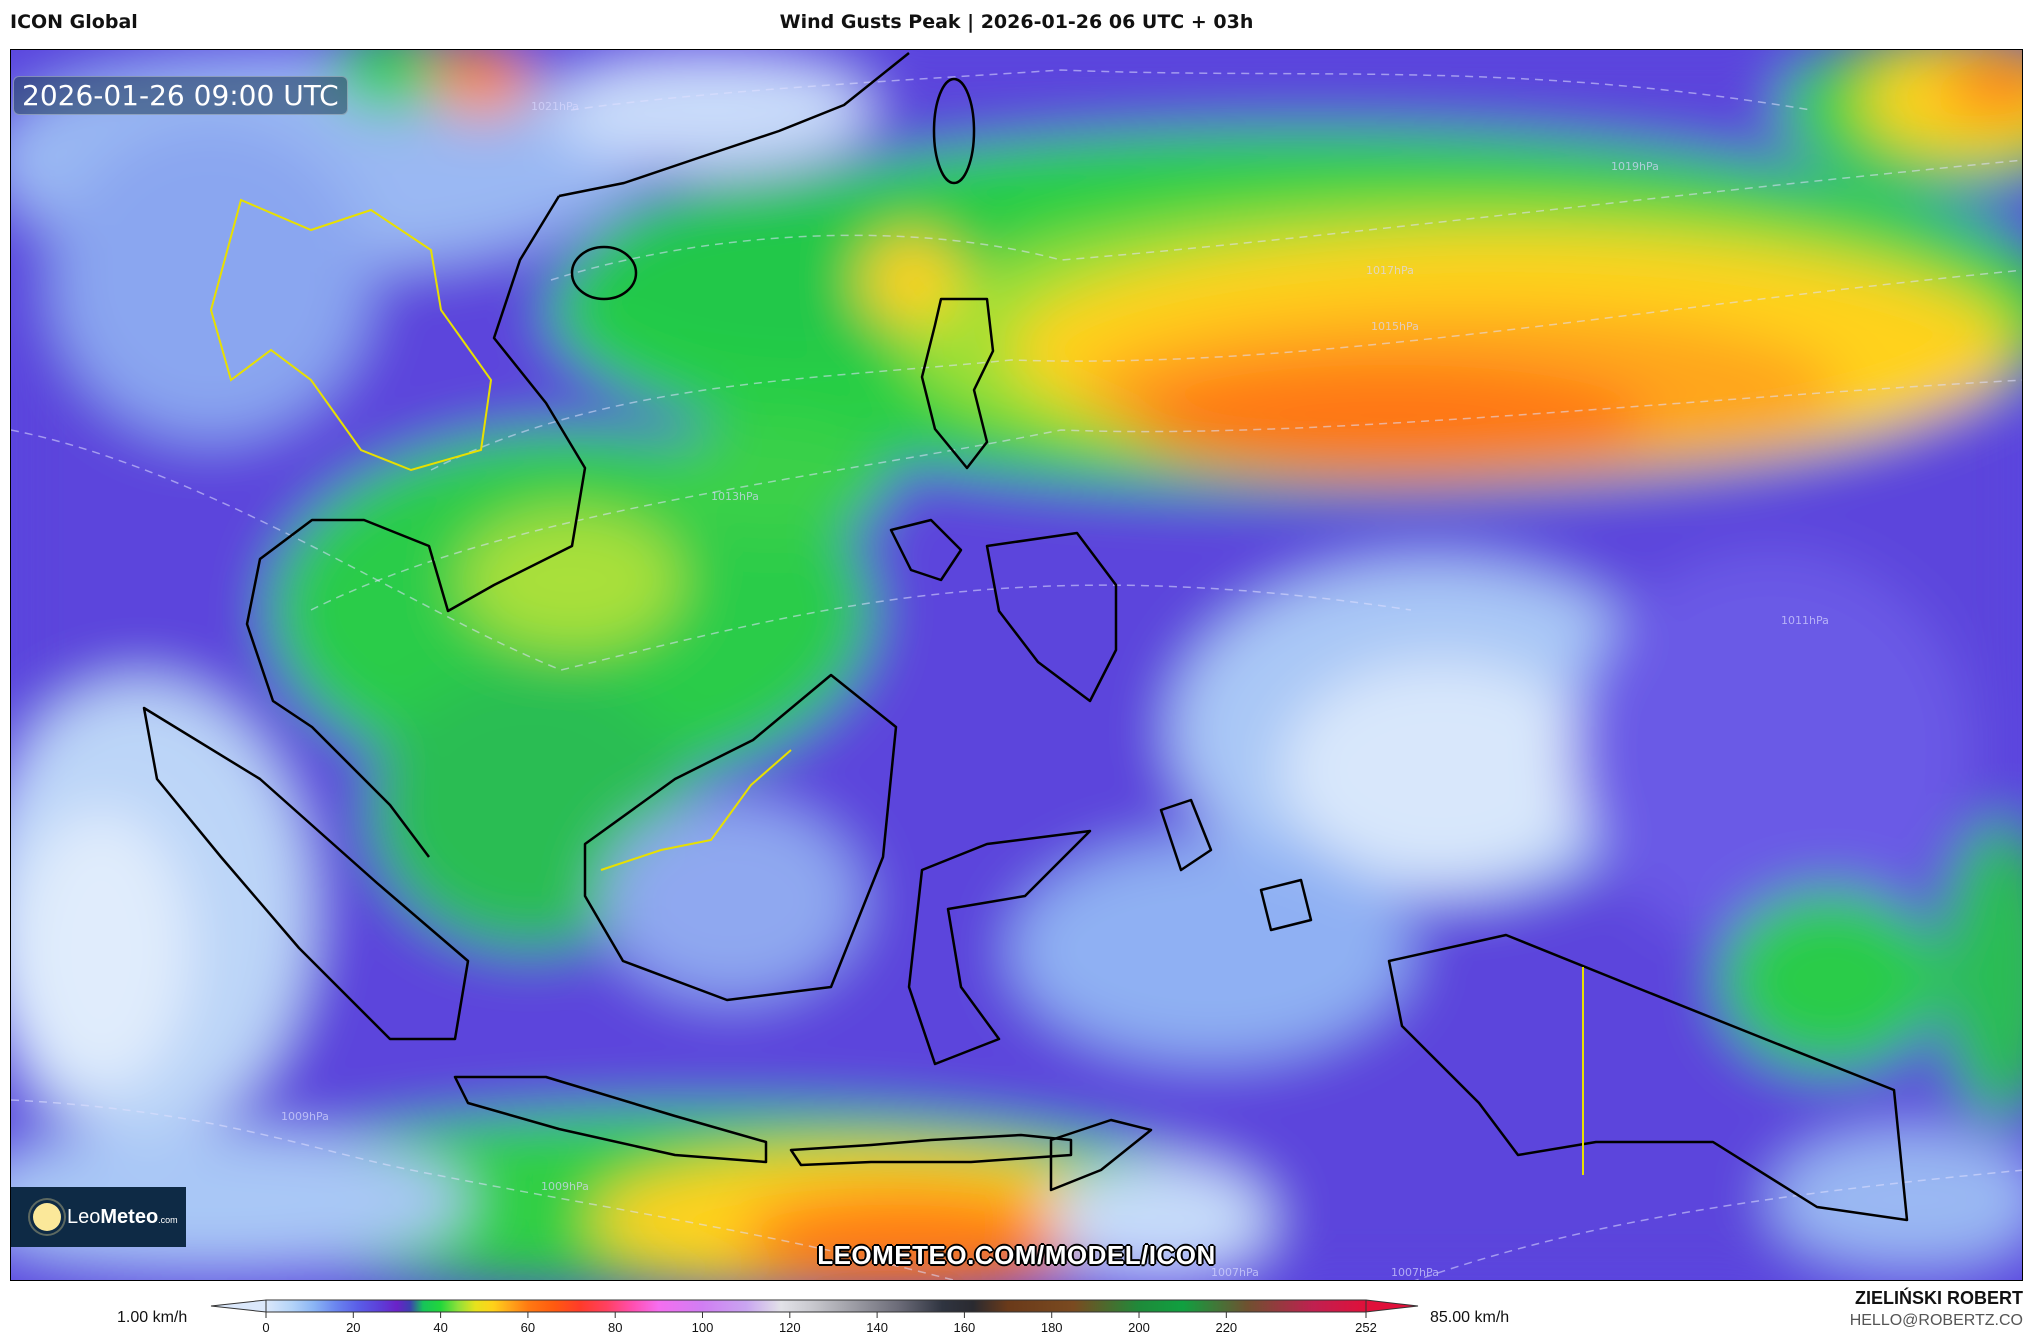 Image resolution: width=2033 pixels, height=1337 pixels. I want to click on isobar-label: 1011hPa, so click(1805, 620).